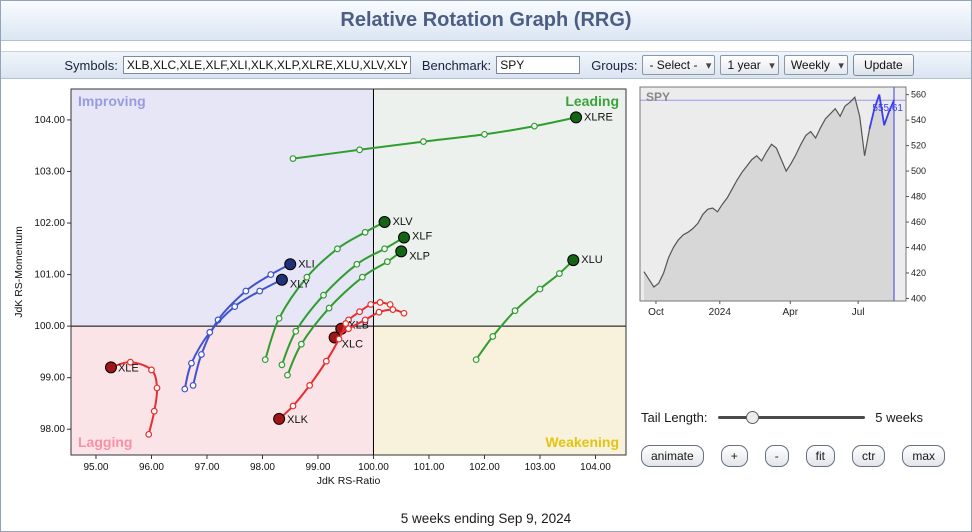  What do you see at coordinates (672, 456) in the screenshot?
I see `animate-button: animate` at bounding box center [672, 456].